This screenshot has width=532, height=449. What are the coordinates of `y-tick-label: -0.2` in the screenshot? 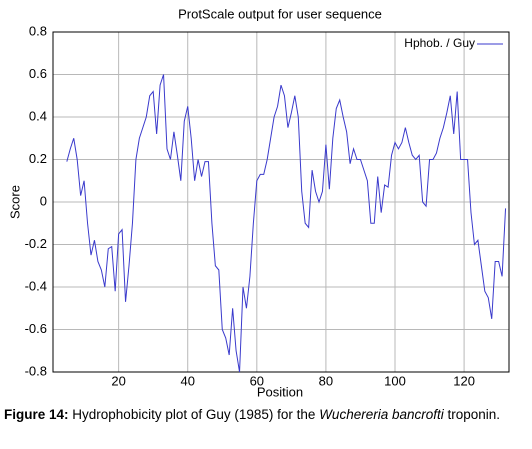 It's located at (36, 243).